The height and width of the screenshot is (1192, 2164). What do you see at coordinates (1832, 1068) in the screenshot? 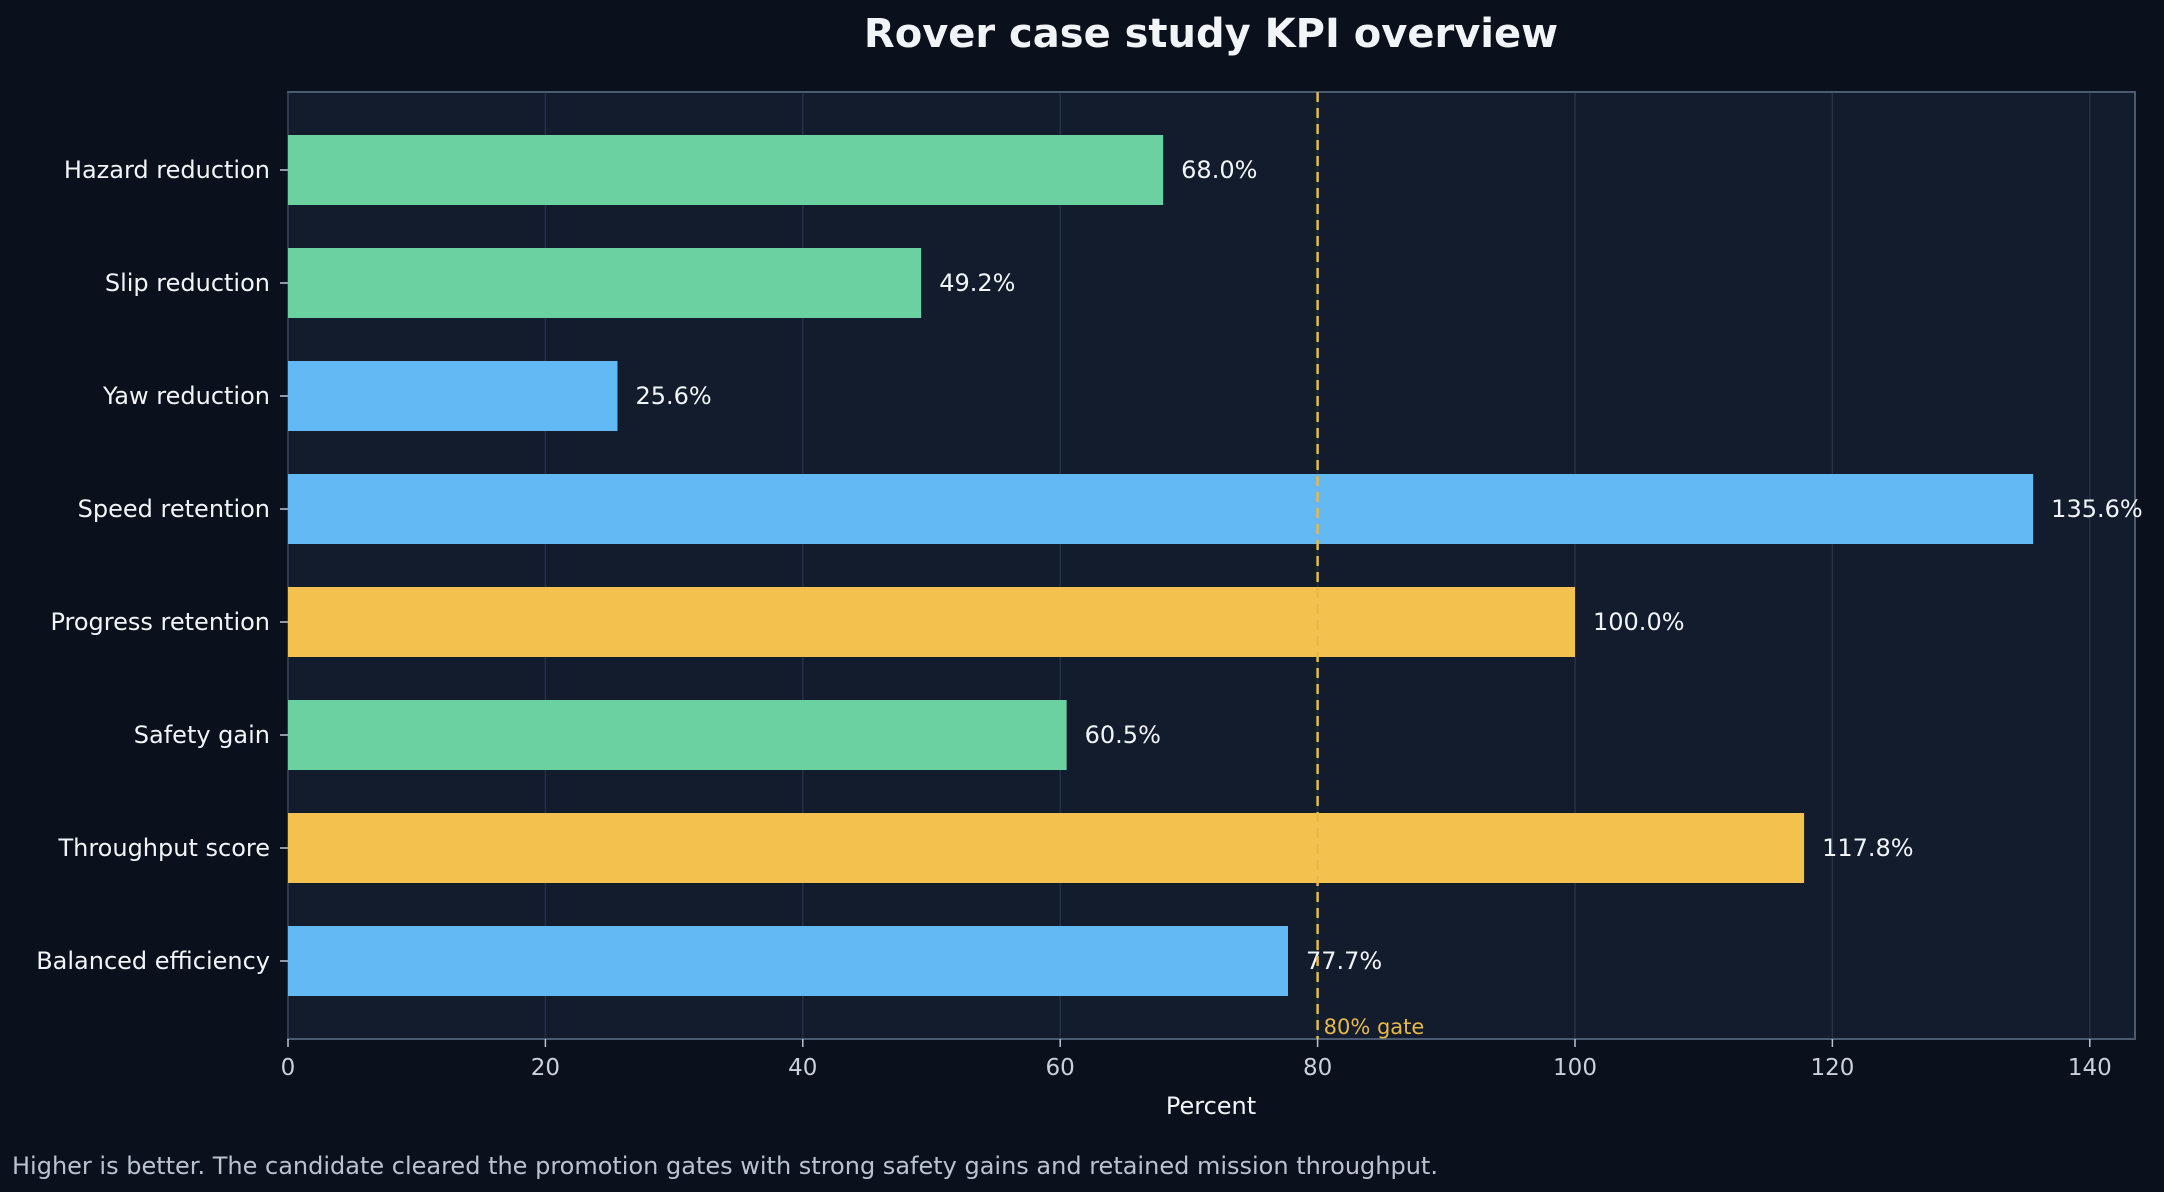
I see `x-tick-label: 120` at bounding box center [1832, 1068].